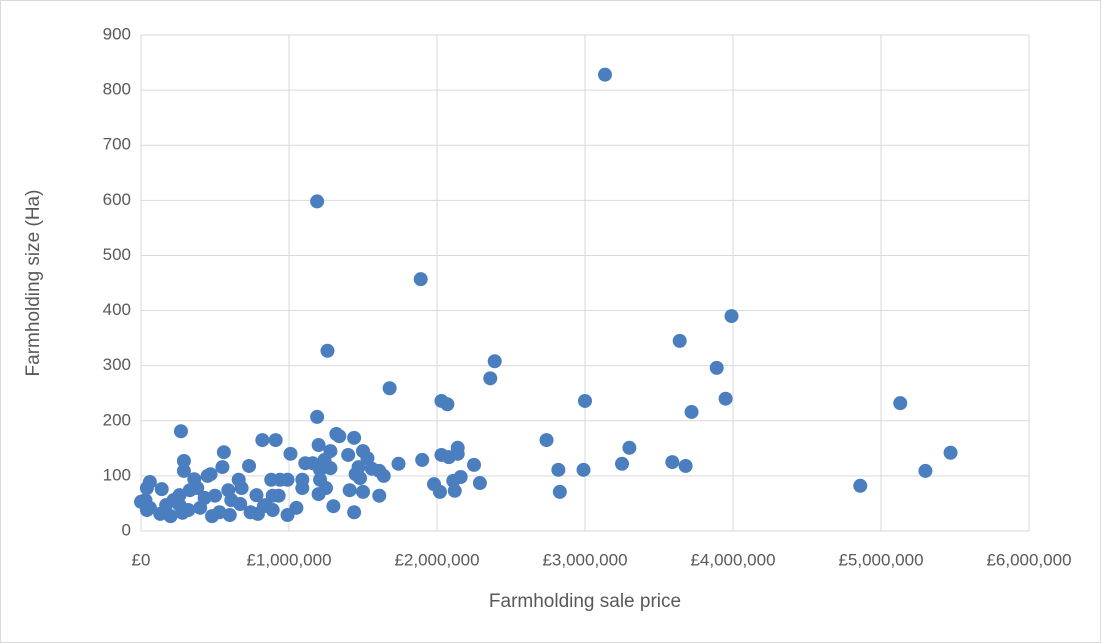 Image resolution: width=1103 pixels, height=644 pixels. I want to click on y-axis-title: Farmholding size (Ha), so click(33, 283).